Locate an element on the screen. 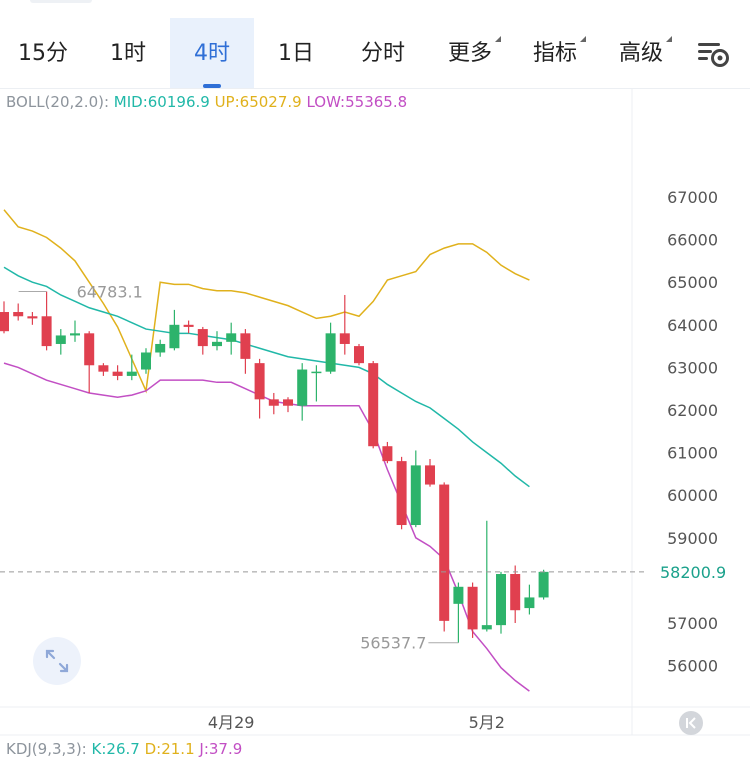 Image resolution: width=750 pixels, height=759 pixels. boll-low-value: LOW:55365.8 is located at coordinates (357, 102).